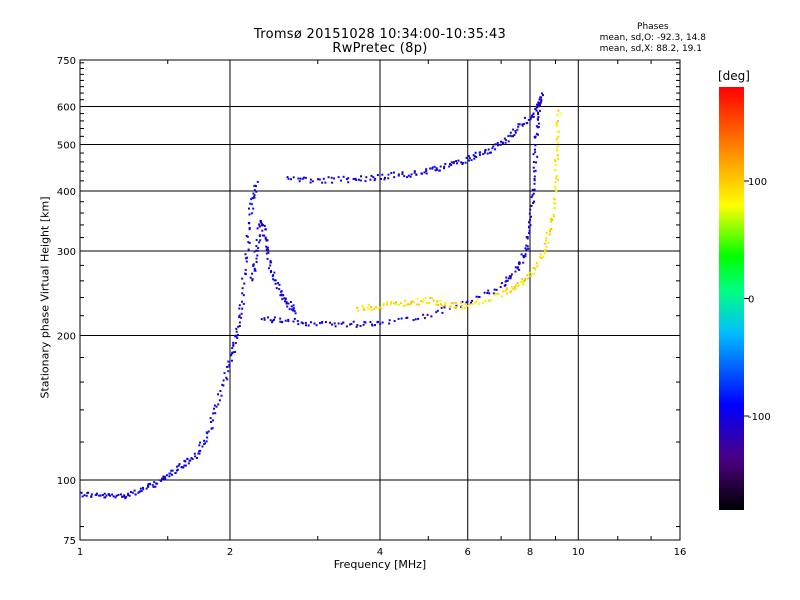  I want to click on x-tick-label: 6, so click(468, 552).